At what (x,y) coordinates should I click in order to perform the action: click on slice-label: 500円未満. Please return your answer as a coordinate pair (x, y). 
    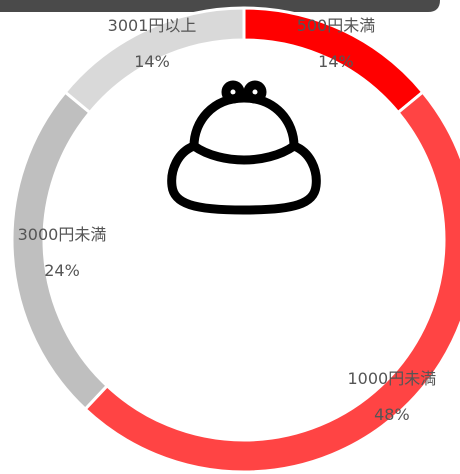
    Looking at the image, I should click on (336, 25).